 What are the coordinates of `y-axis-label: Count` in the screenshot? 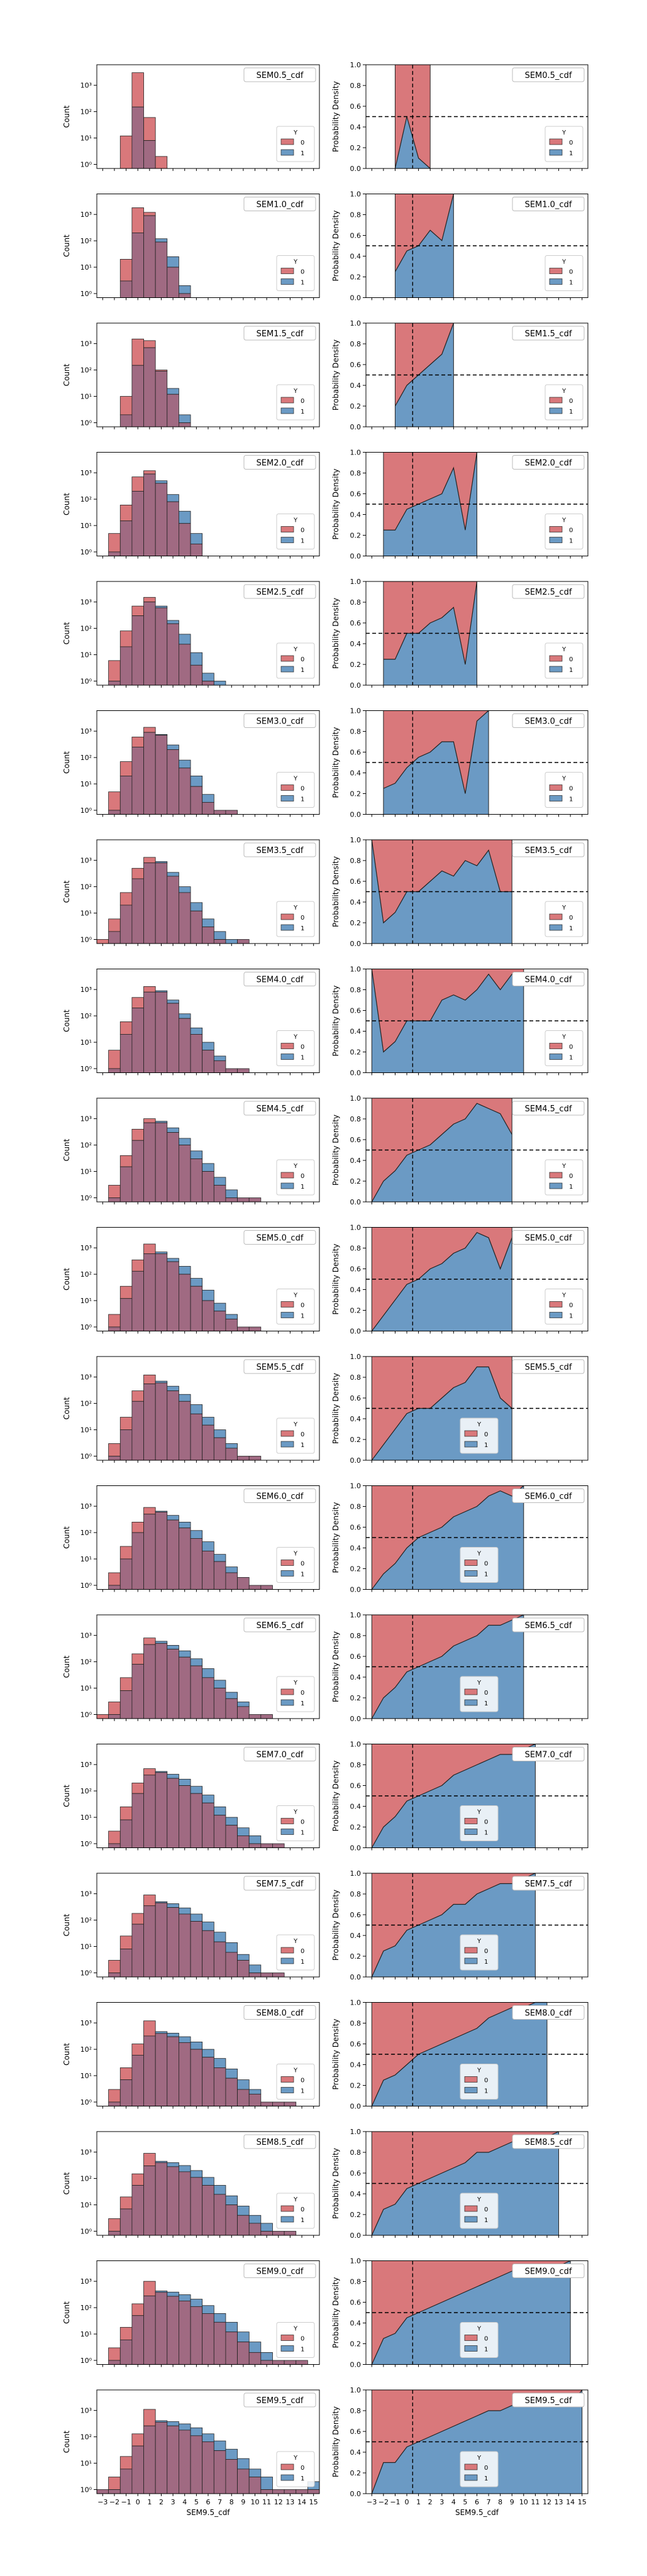 It's located at (66, 1925).